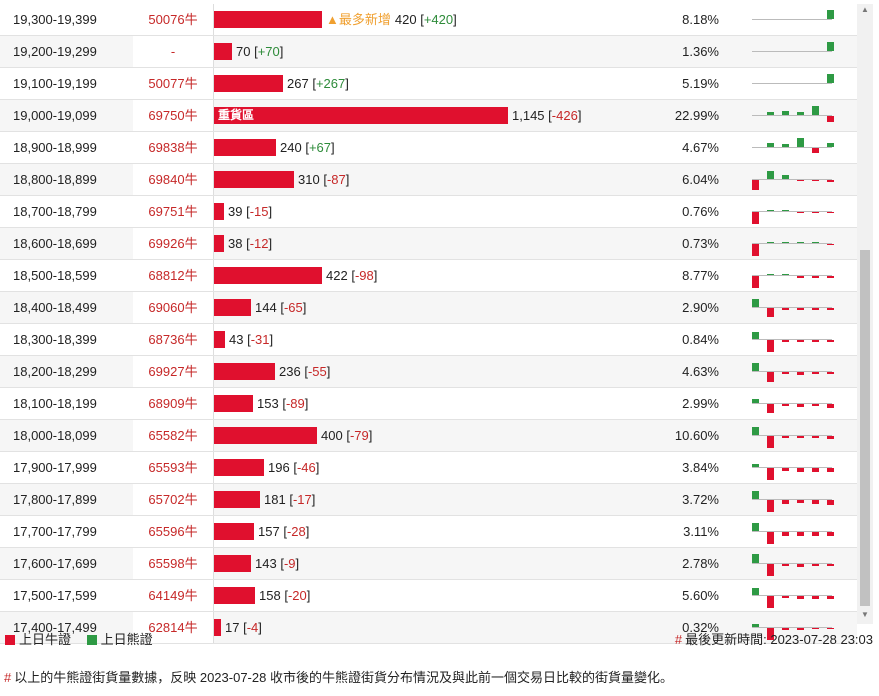 This screenshot has height=696, width=879. What do you see at coordinates (428, 500) in the screenshot?
I see `table-row: 17,800-17,899 65702牛 181 [-17] 3.72%` at bounding box center [428, 500].